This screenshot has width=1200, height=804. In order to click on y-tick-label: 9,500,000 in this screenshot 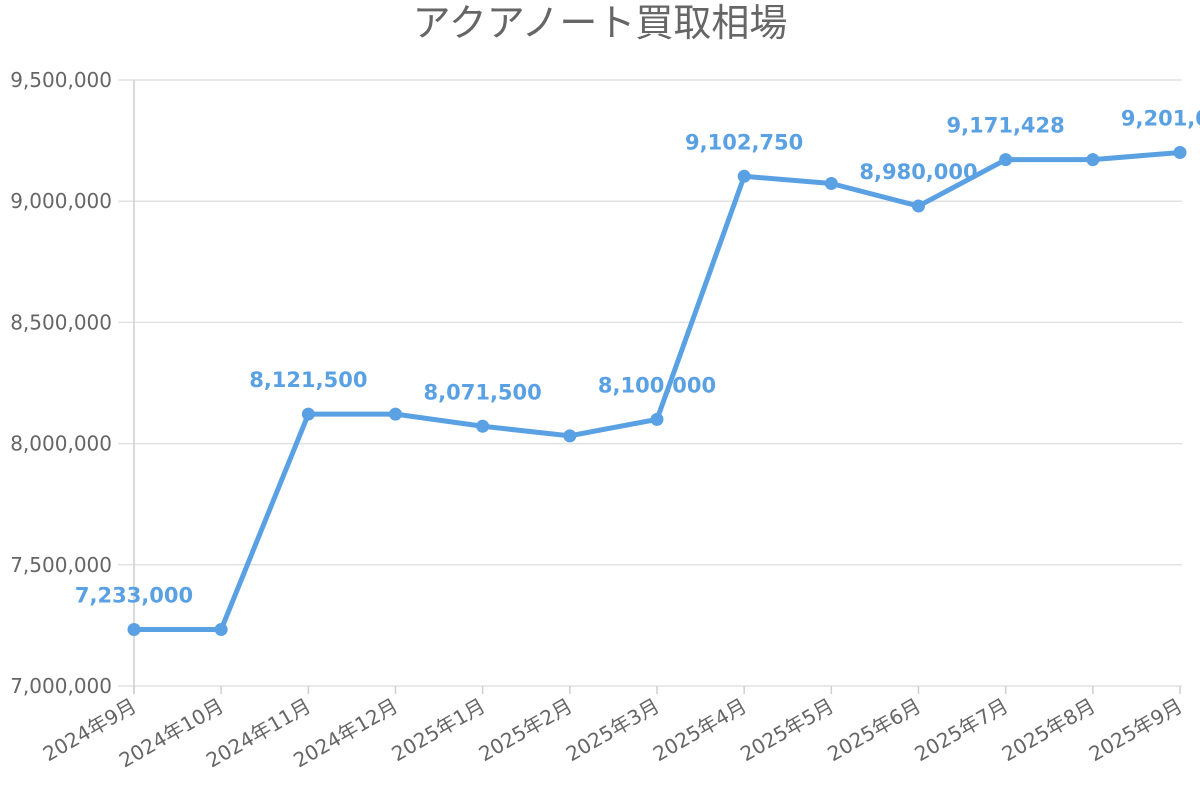, I will do `click(61, 80)`.